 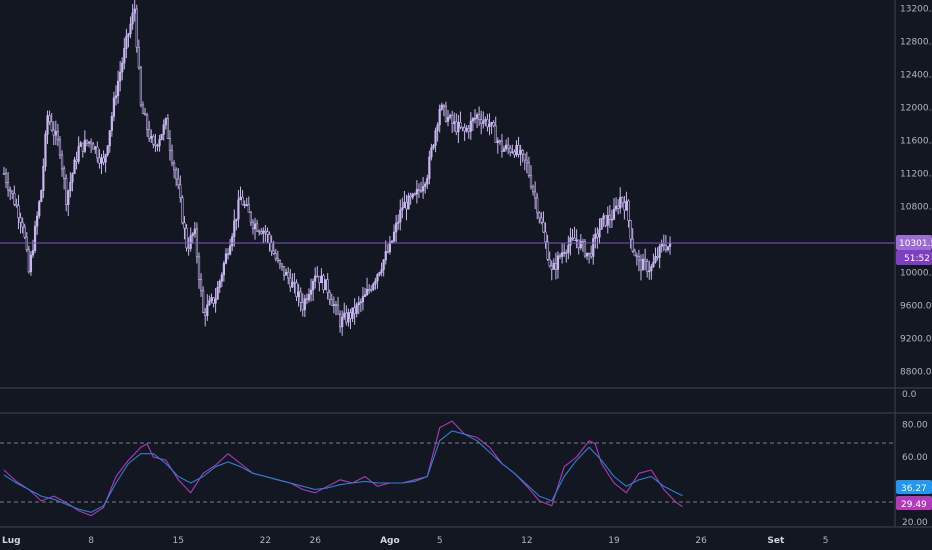 What do you see at coordinates (415, 541) in the screenshot?
I see `time-axis: Lug 8 15 22 26 Ago 5 12 19 26 Set 5` at bounding box center [415, 541].